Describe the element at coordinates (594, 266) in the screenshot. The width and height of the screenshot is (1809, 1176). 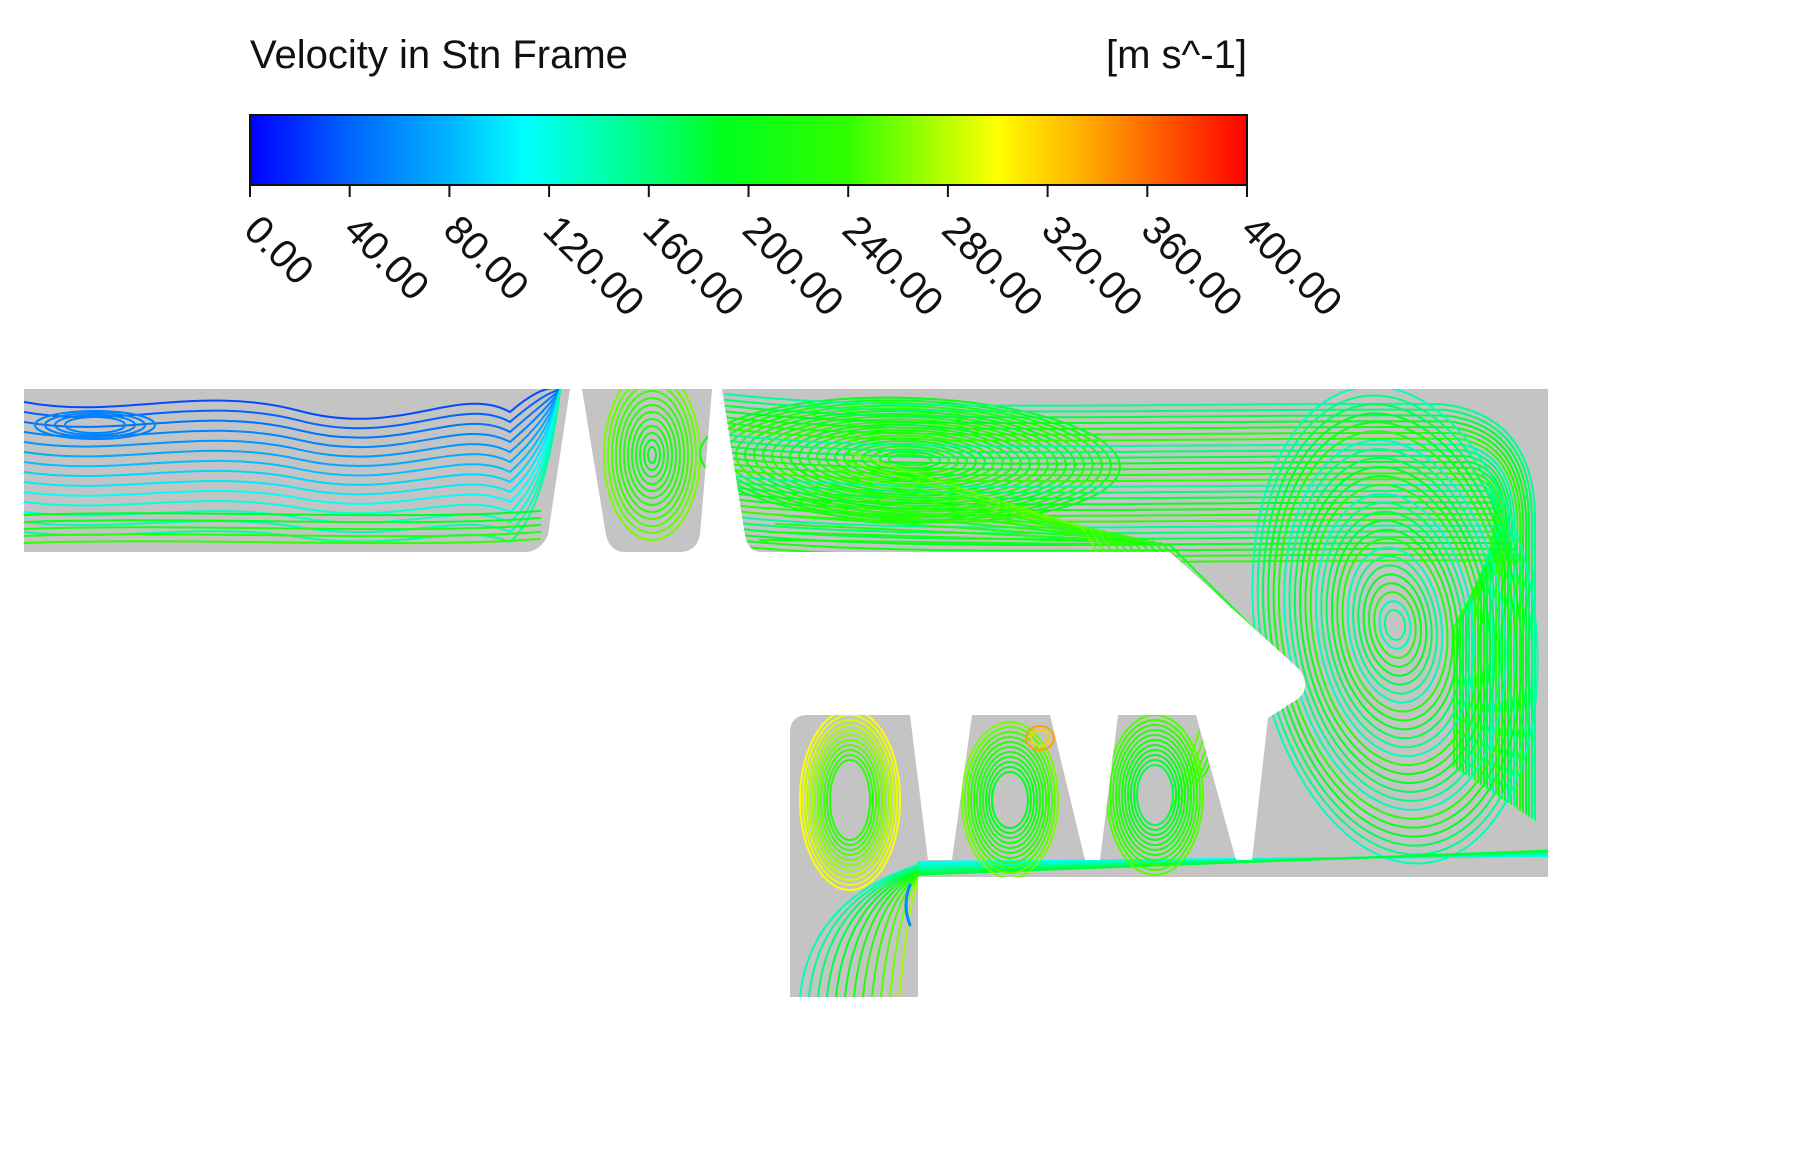
I see `colorbar-tick-label: 120.00` at that location.